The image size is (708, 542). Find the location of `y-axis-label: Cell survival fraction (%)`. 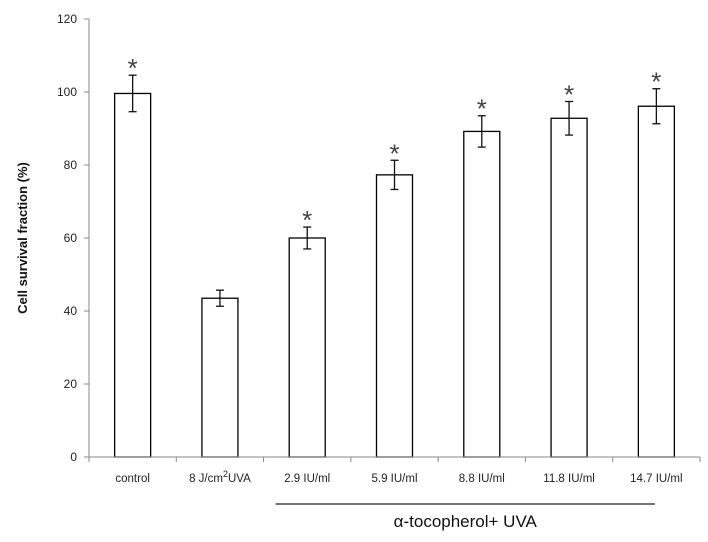

y-axis-label: Cell survival fraction (%) is located at coordinates (22, 238).